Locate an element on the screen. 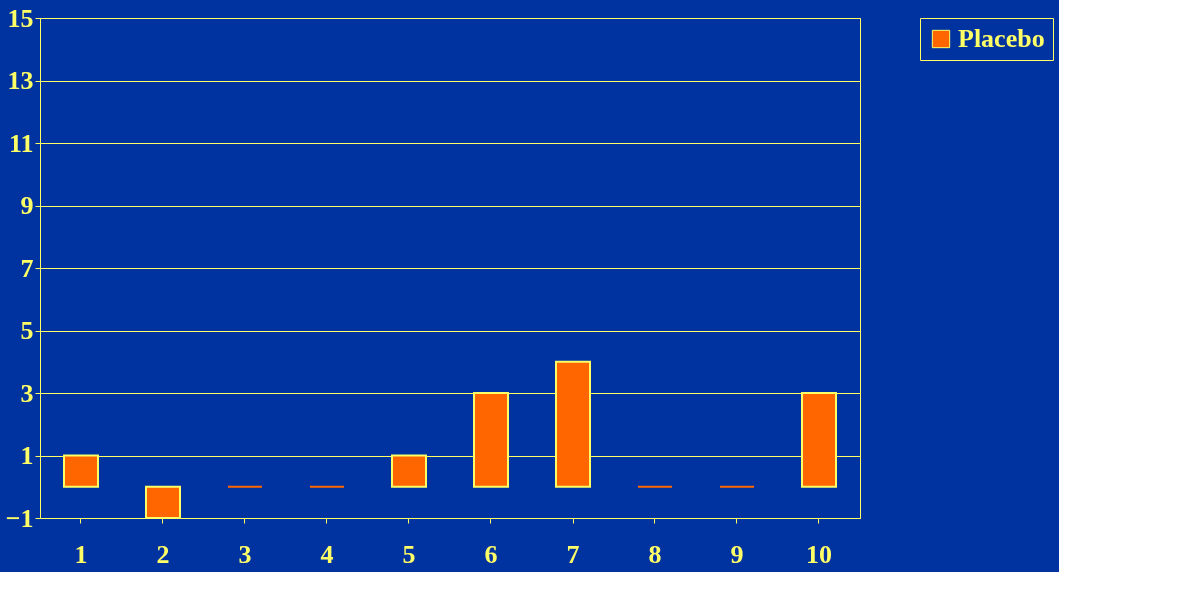 The width and height of the screenshot is (1199, 599). x-tick-label: 9 is located at coordinates (737, 554).